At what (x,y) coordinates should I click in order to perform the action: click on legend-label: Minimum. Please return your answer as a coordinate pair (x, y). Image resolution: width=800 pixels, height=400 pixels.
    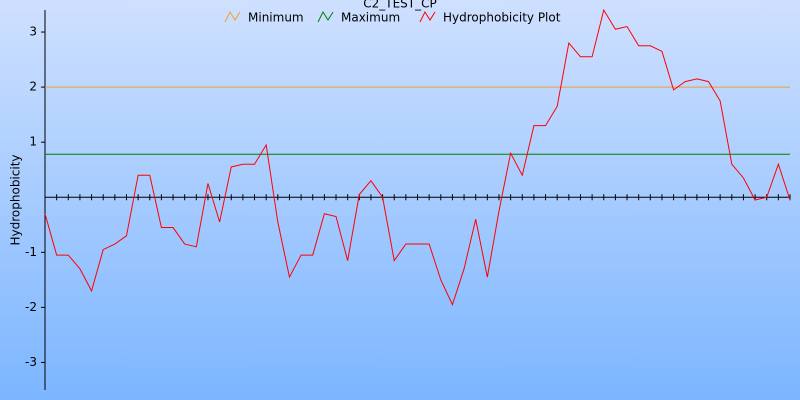
    Looking at the image, I should click on (276, 18).